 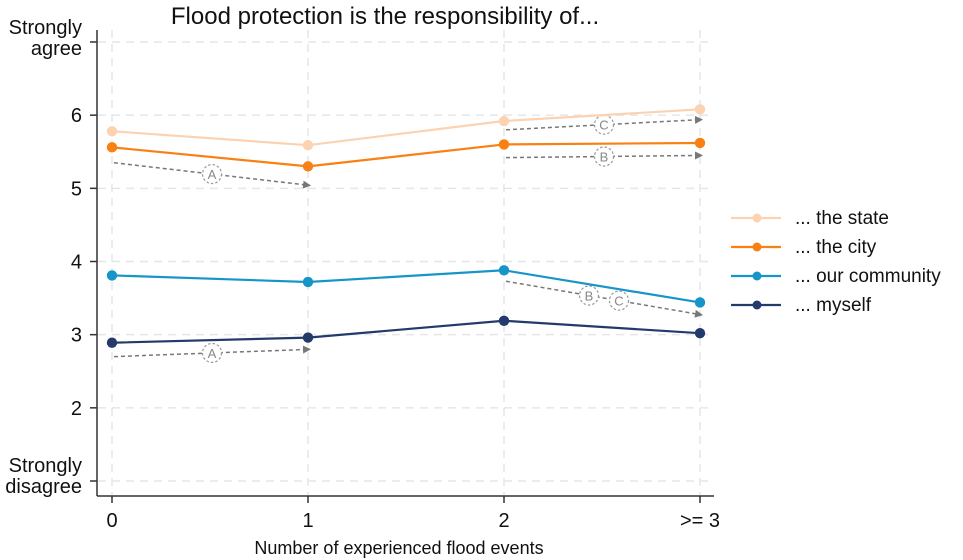 I want to click on y-tick-label: 6, so click(x=76, y=116).